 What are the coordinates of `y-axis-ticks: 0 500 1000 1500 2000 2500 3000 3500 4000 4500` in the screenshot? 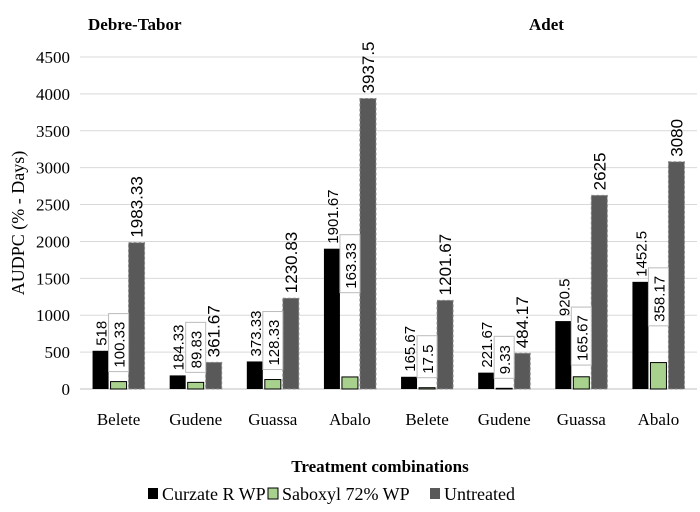 It's located at (53, 223).